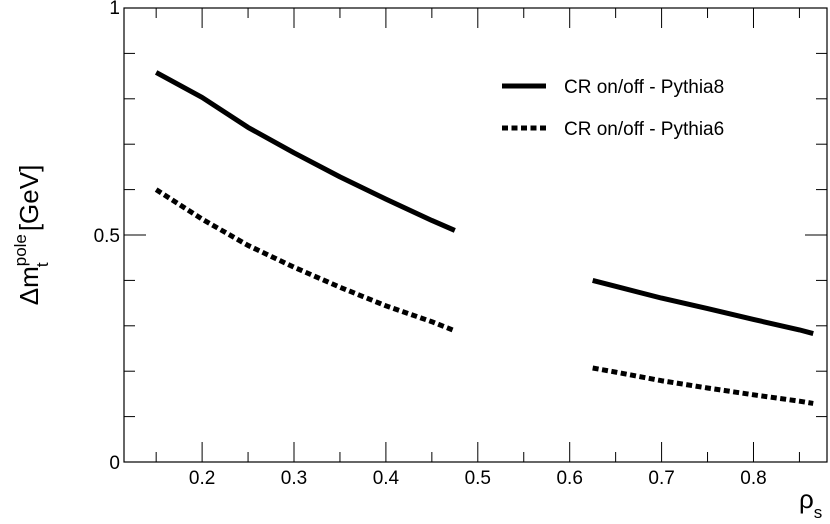 This screenshot has width=830, height=524. Describe the element at coordinates (818, 512) in the screenshot. I see `x-axis-title-subscript: s` at that location.